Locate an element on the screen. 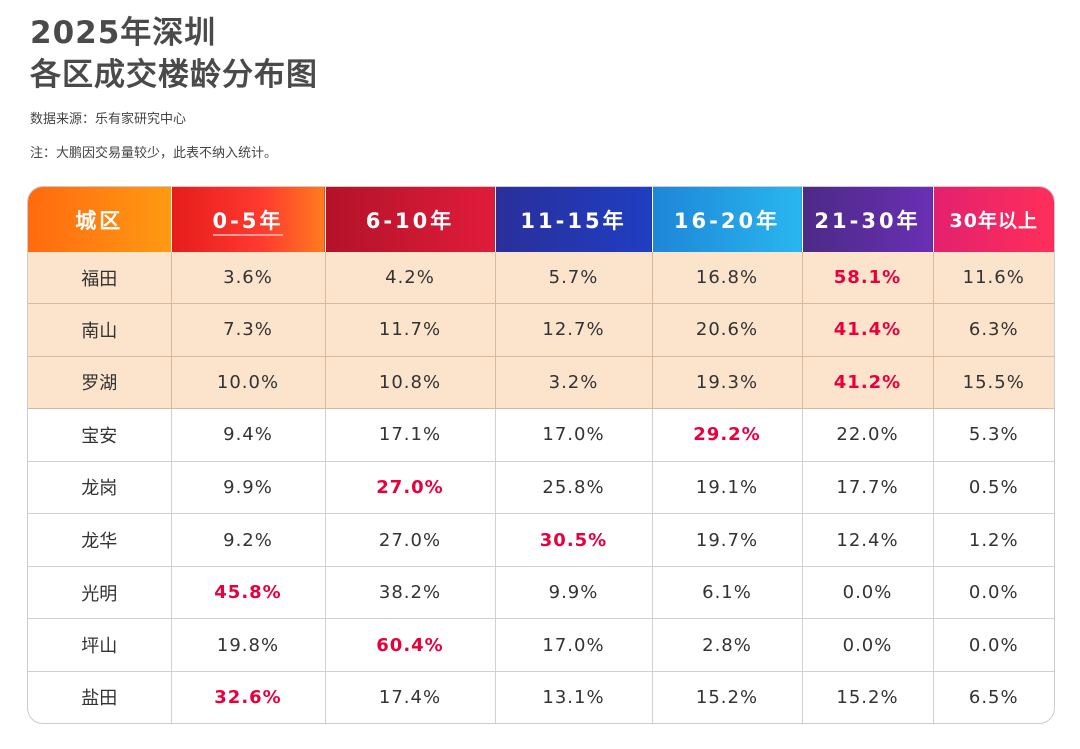 The width and height of the screenshot is (1080, 749). max-value-cell: 32.6% is located at coordinates (248, 697).